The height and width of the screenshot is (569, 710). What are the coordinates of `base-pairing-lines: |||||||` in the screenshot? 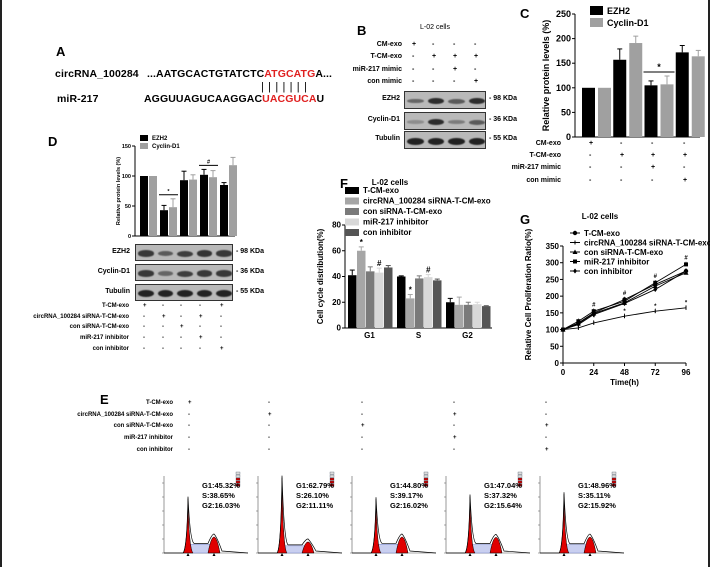 It's located at (286, 87).